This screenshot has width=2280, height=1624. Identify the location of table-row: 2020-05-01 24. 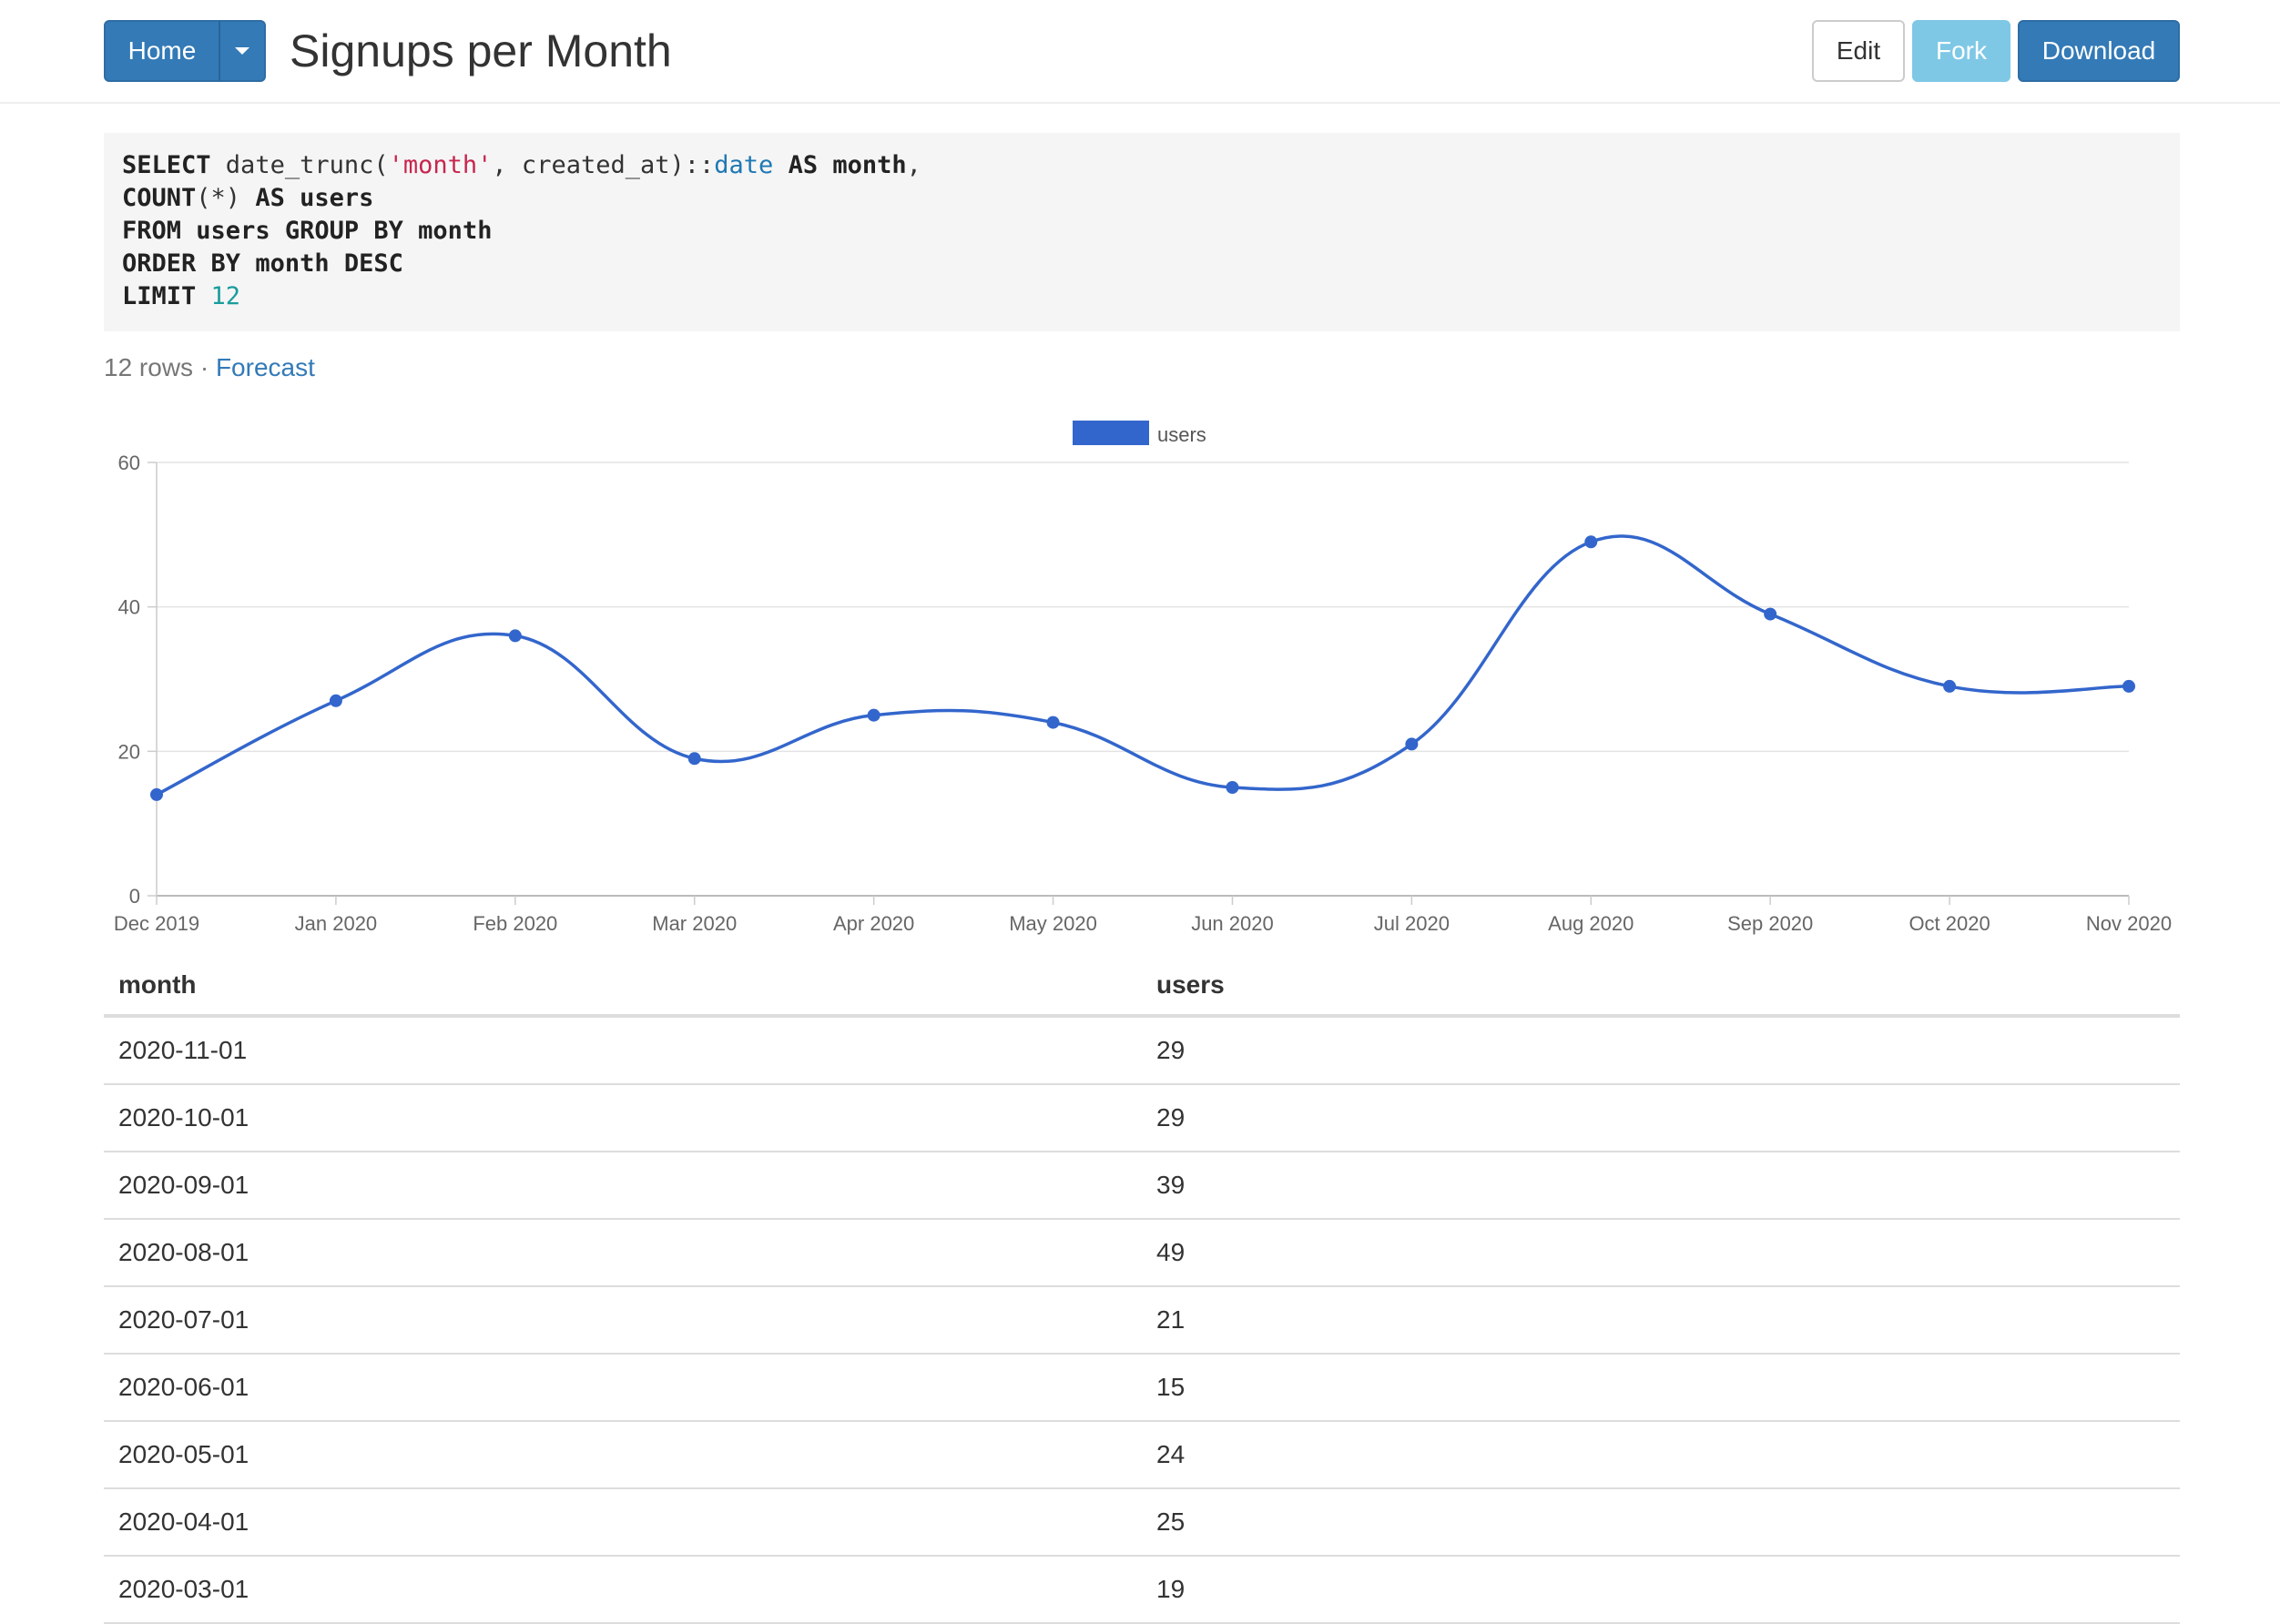
(1142, 1455).